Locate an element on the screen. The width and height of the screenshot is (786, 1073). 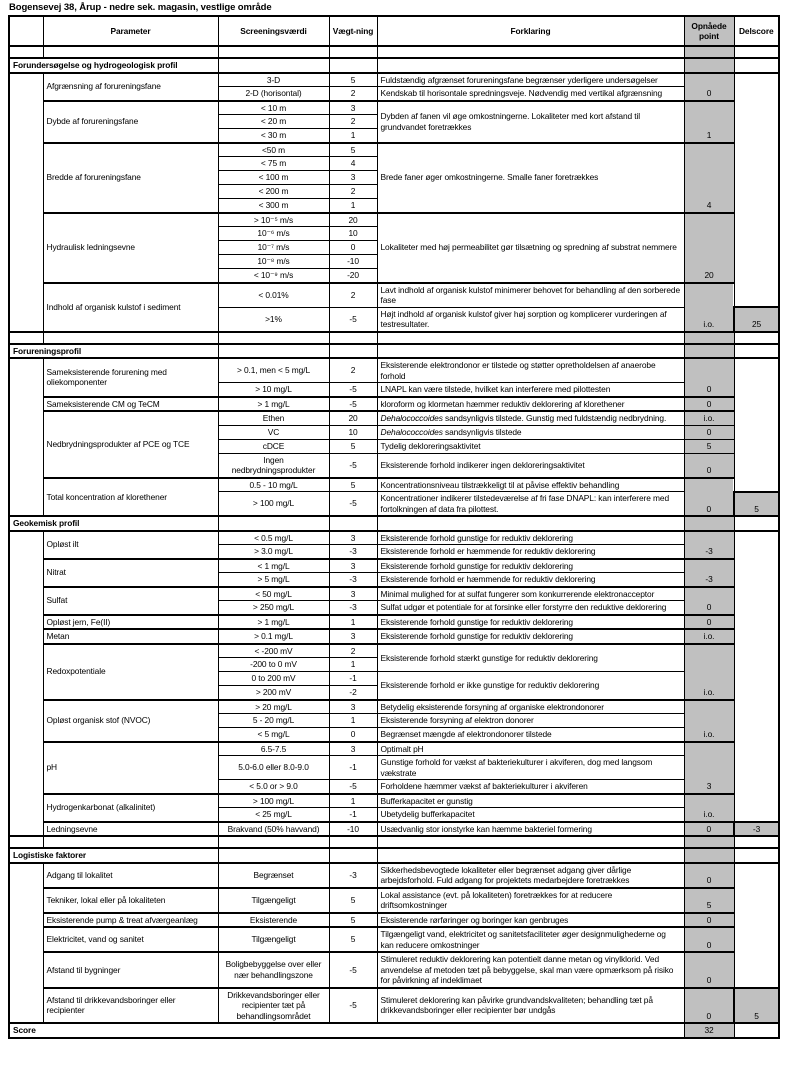
parameter-name: Redoxpotentiale is located at coordinates (130, 671).